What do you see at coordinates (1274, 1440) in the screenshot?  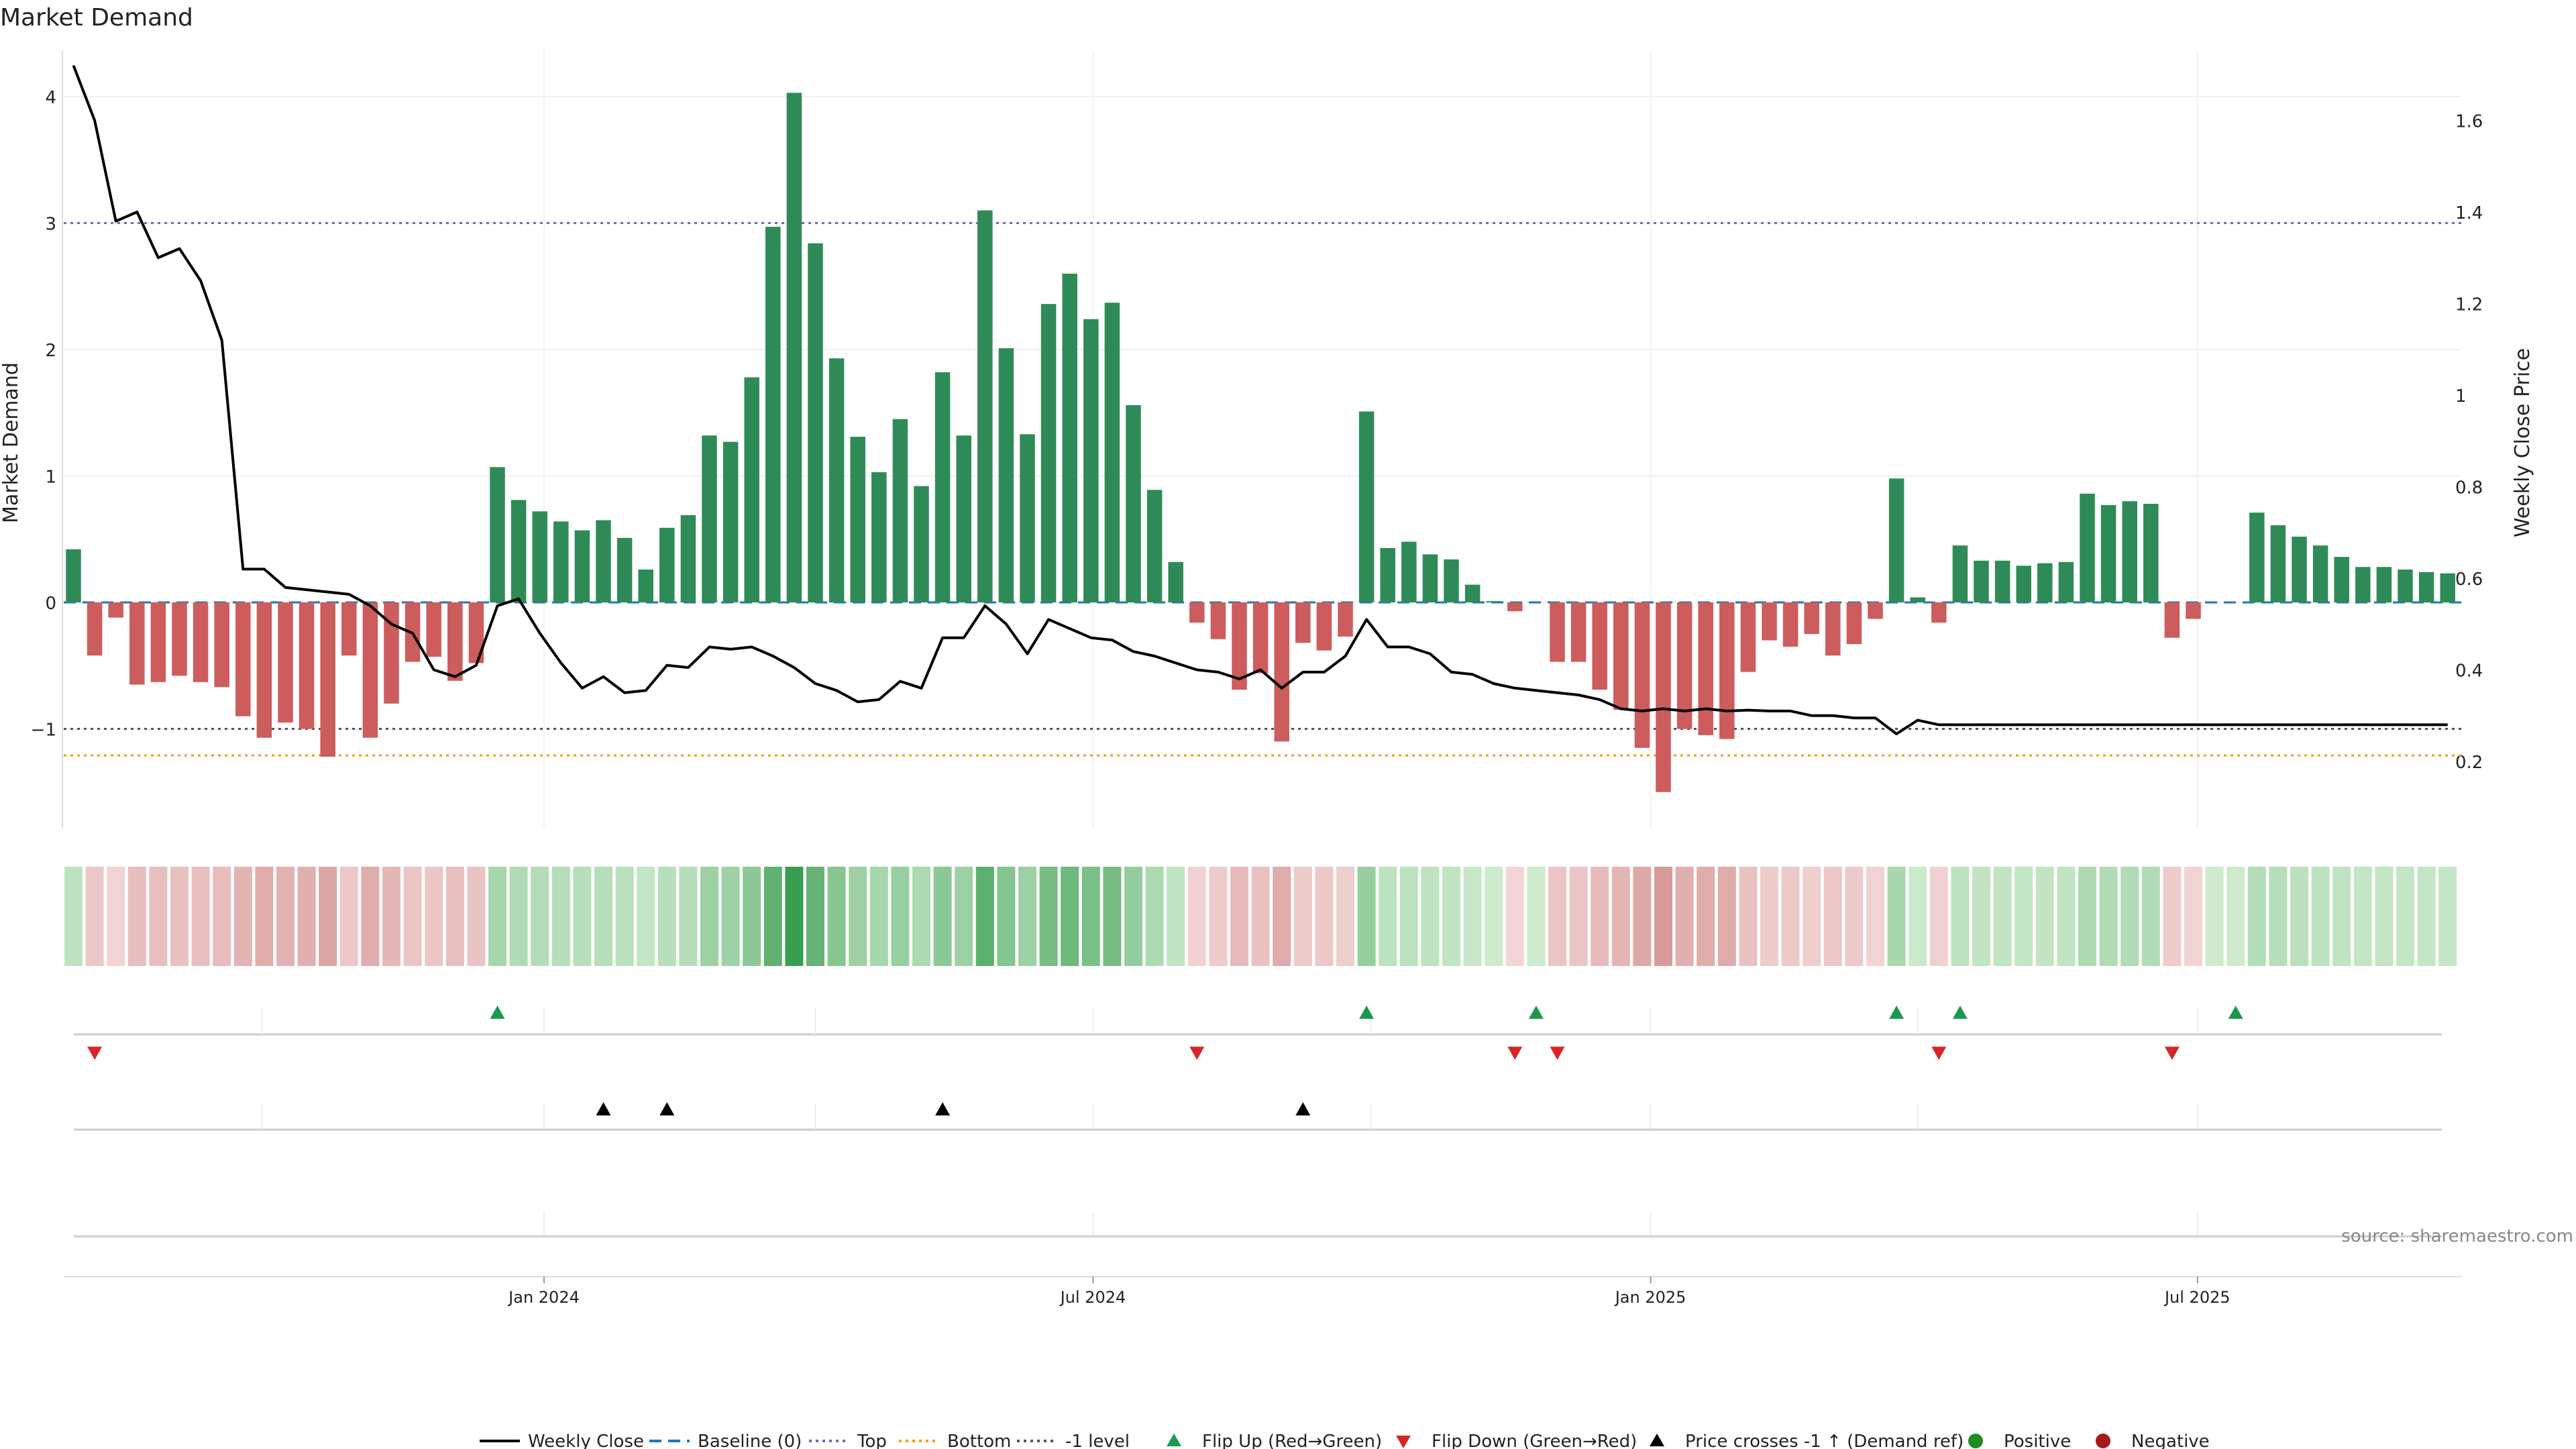 I see `legend-item-flip-up: Flip Up (Red→Green)` at bounding box center [1274, 1440].